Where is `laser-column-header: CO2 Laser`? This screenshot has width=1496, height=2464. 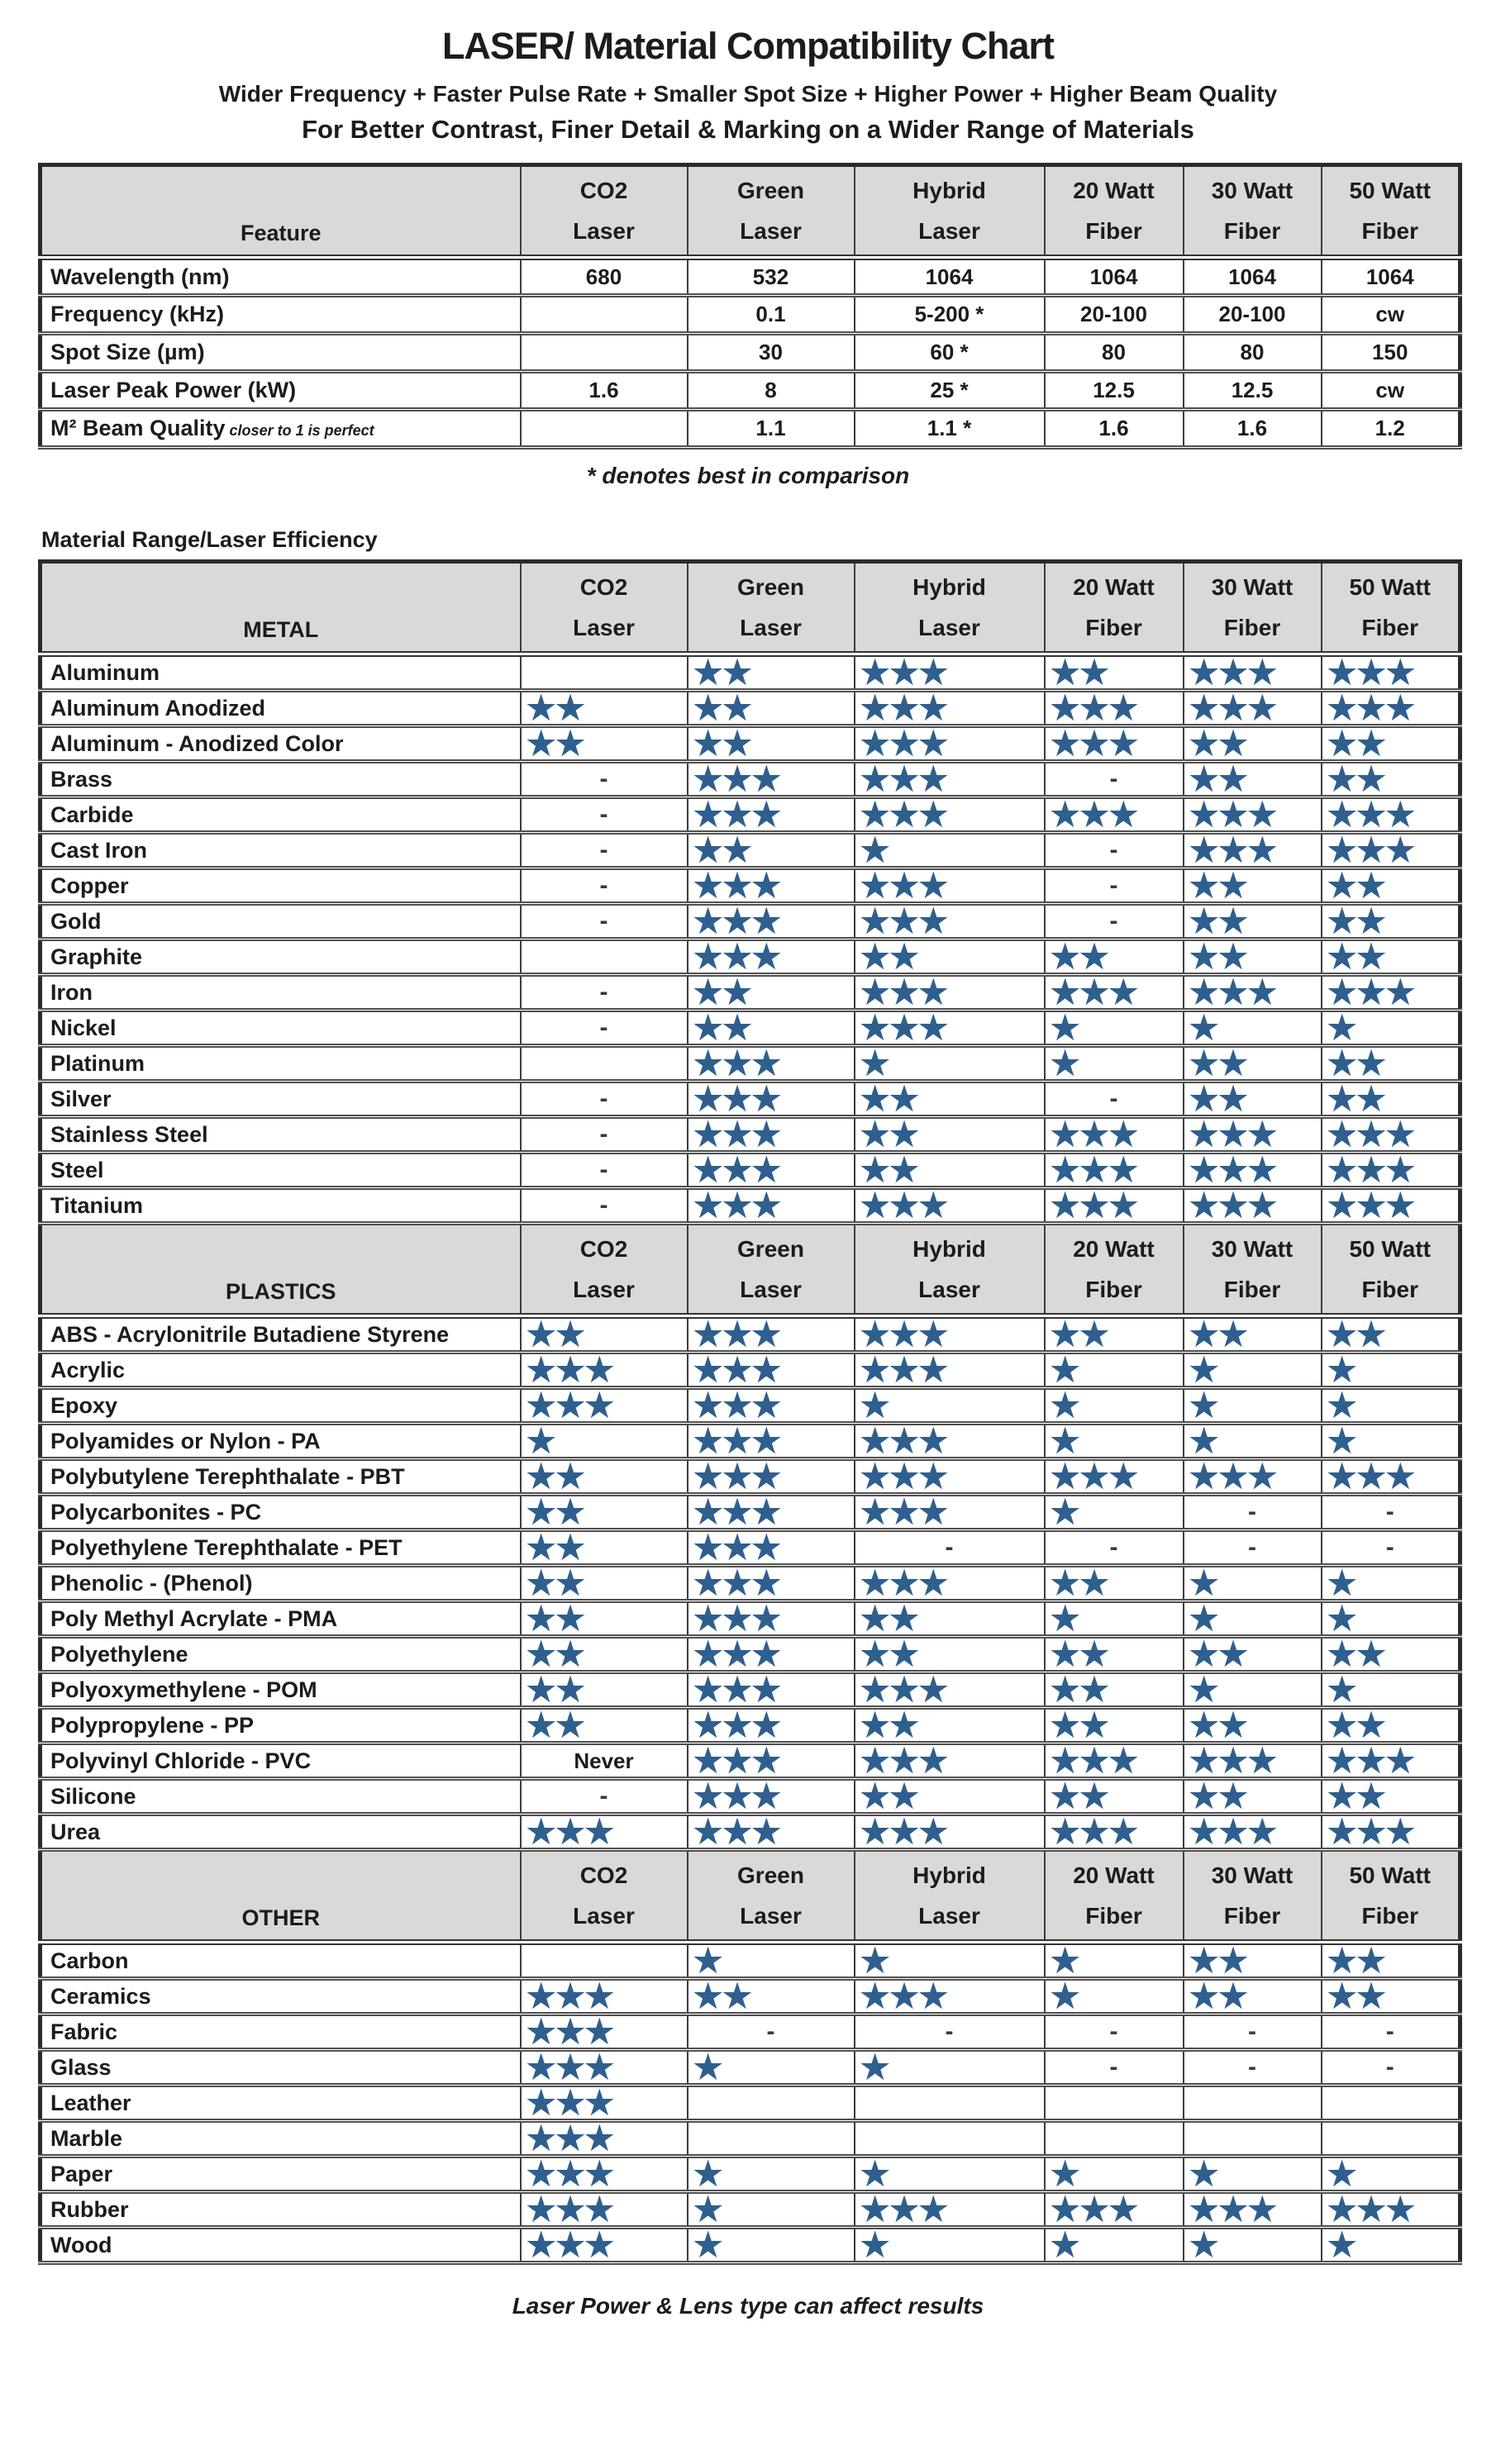 laser-column-header: CO2 Laser is located at coordinates (603, 1897).